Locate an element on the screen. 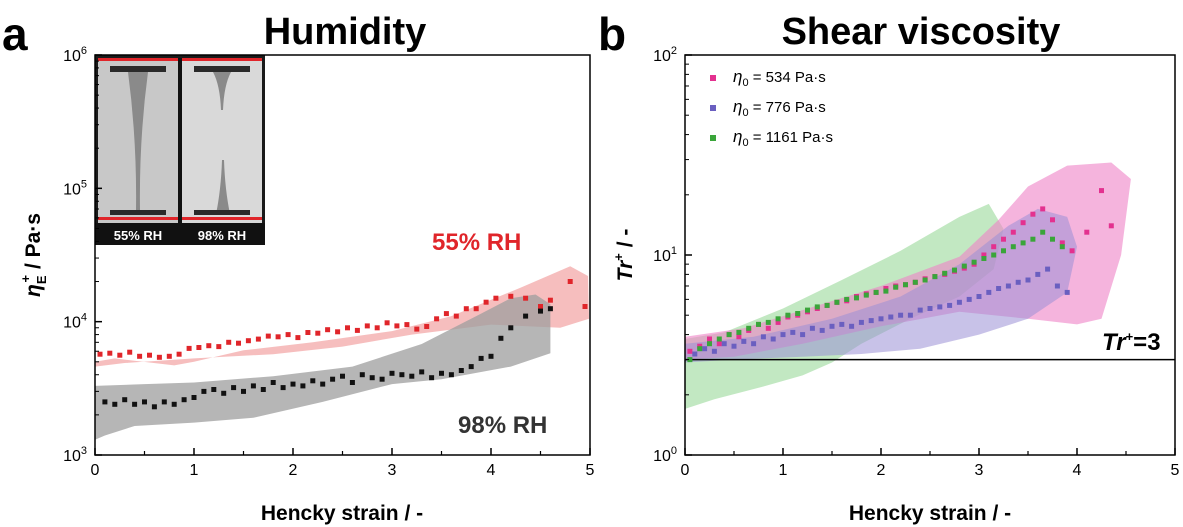  annotation-98-rh: 98% RH is located at coordinates (502, 425).